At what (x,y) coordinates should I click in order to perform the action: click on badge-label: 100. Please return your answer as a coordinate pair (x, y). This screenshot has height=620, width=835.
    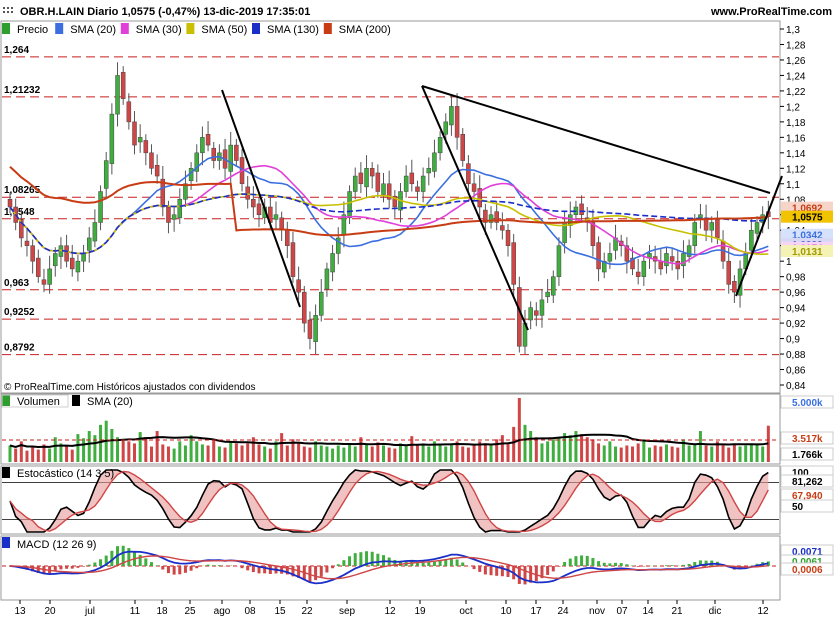
    Looking at the image, I should click on (800, 473).